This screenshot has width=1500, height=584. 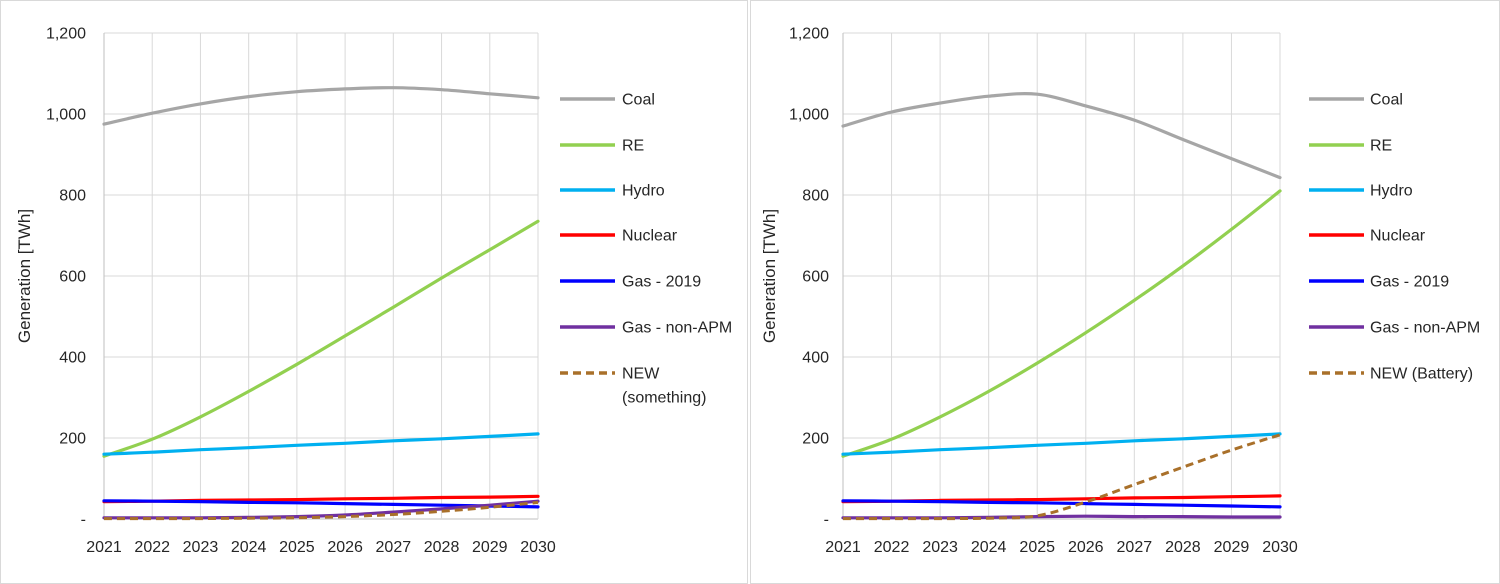 What do you see at coordinates (1061, 504) in the screenshot?
I see `series-line-gas-2019` at bounding box center [1061, 504].